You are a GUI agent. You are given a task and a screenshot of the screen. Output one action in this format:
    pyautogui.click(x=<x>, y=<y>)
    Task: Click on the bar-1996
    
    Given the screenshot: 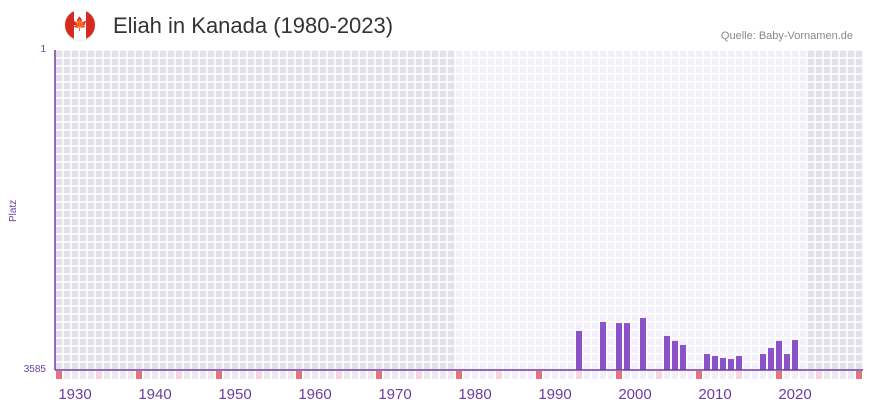 What is the action you would take?
    pyautogui.click(x=603, y=345)
    